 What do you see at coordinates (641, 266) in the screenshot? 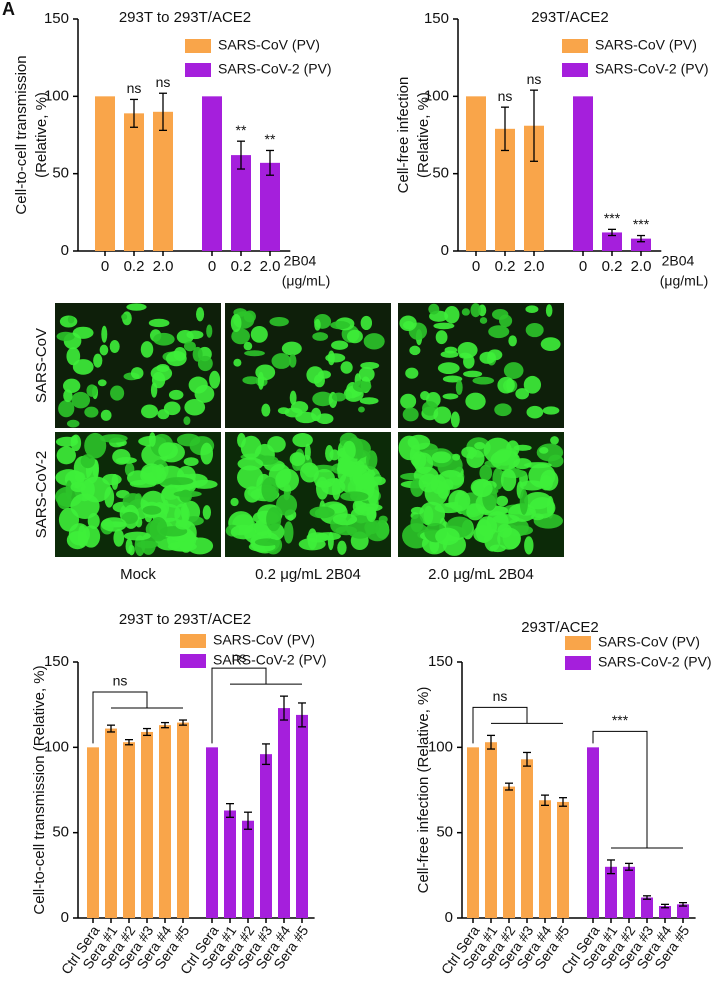
I see `x-tick-label: 2.0` at bounding box center [641, 266].